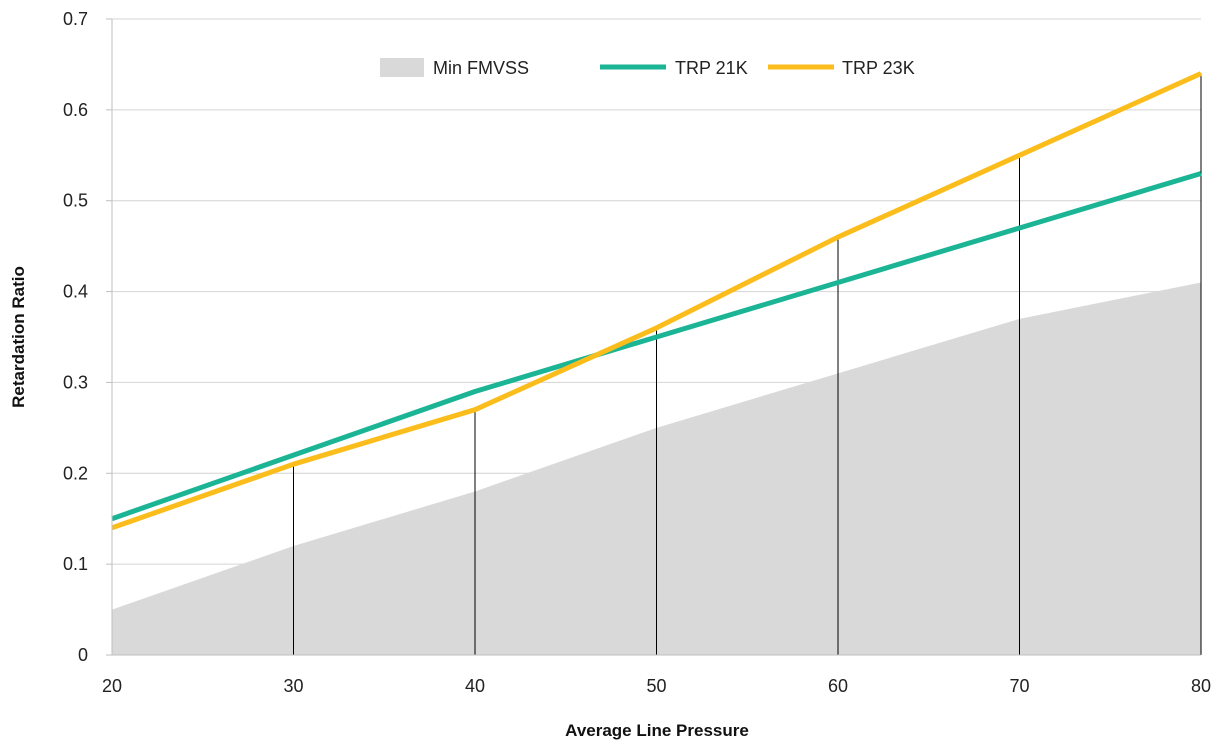  Describe the element at coordinates (83, 655) in the screenshot. I see `y-tick-label: 0` at that location.